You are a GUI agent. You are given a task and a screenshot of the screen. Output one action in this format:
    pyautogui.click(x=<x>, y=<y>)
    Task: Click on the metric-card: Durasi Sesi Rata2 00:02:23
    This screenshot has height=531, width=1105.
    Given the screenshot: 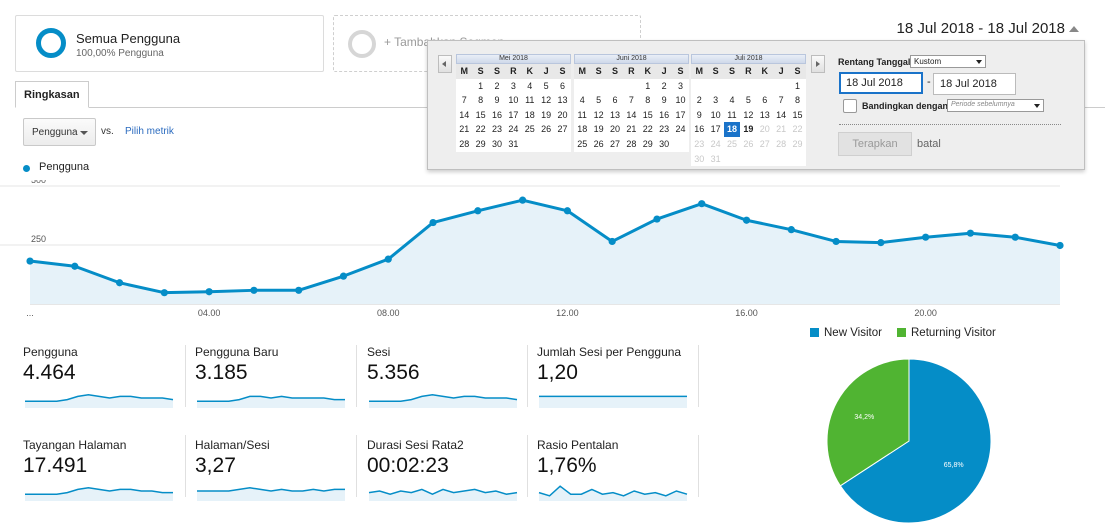 What is the action you would take?
    pyautogui.click(x=447, y=478)
    